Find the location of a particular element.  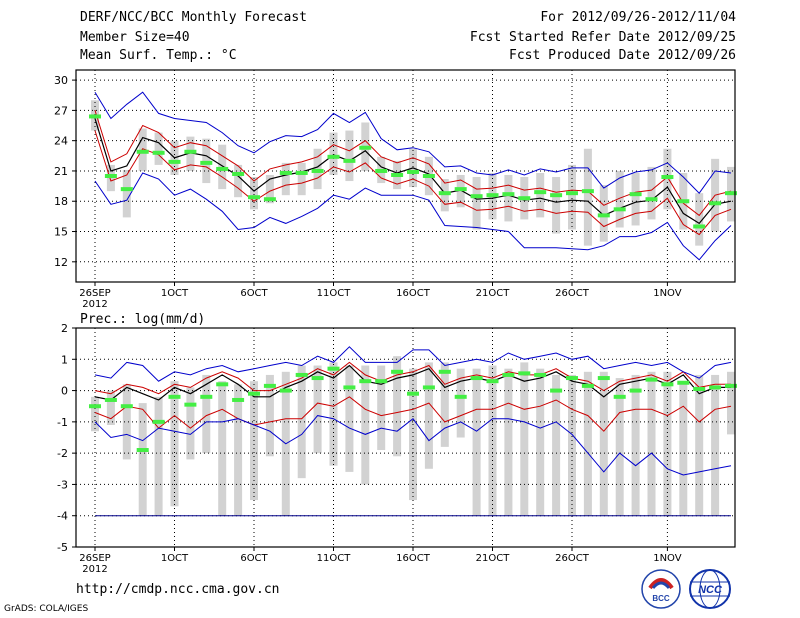

series-line-upper_inner is located at coordinates (413, 163).